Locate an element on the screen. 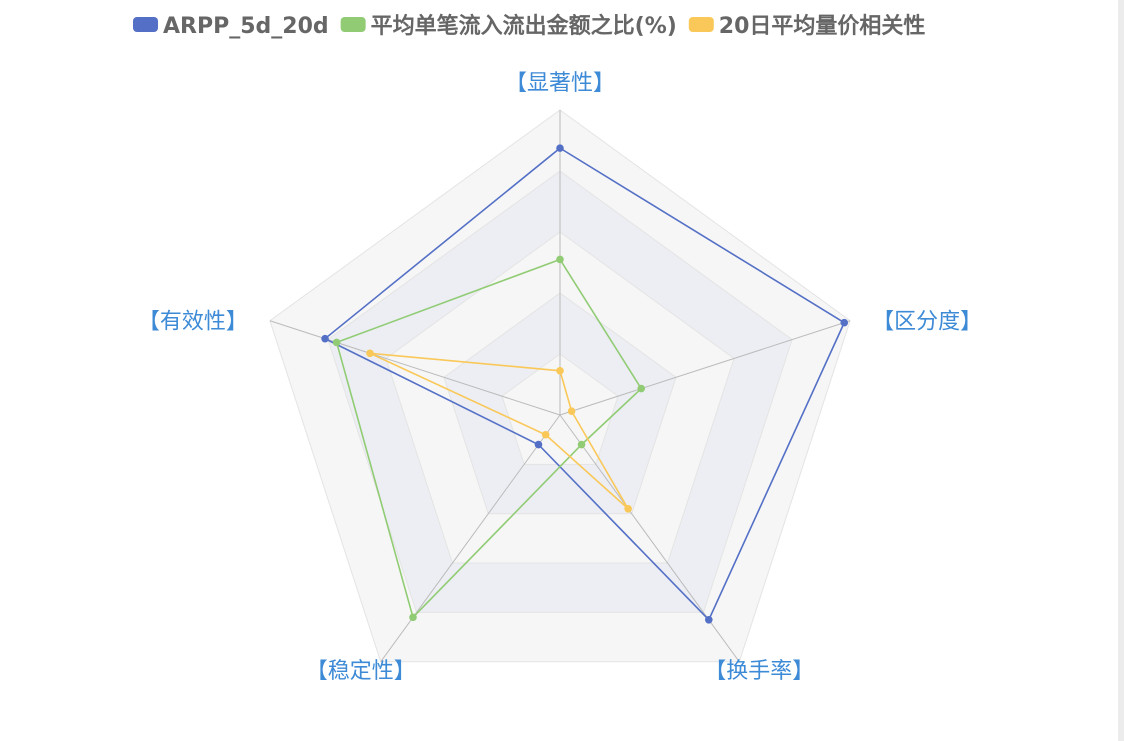 This screenshot has height=741, width=1124. legend-item: 20日平均量价相关性 is located at coordinates (807, 26).